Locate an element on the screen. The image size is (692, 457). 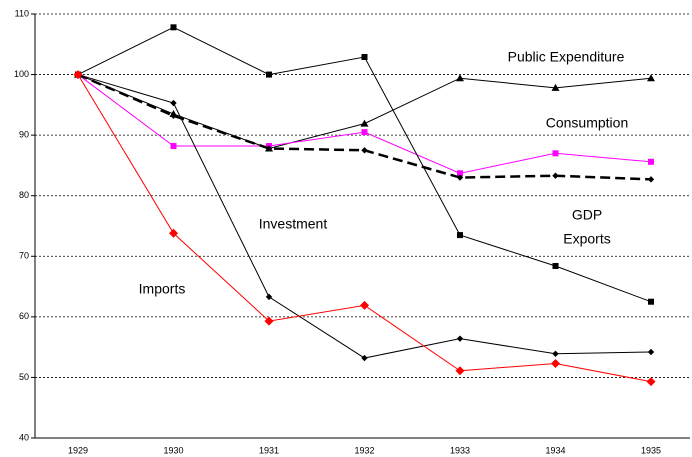
series-label: Consumption is located at coordinates (587, 123).